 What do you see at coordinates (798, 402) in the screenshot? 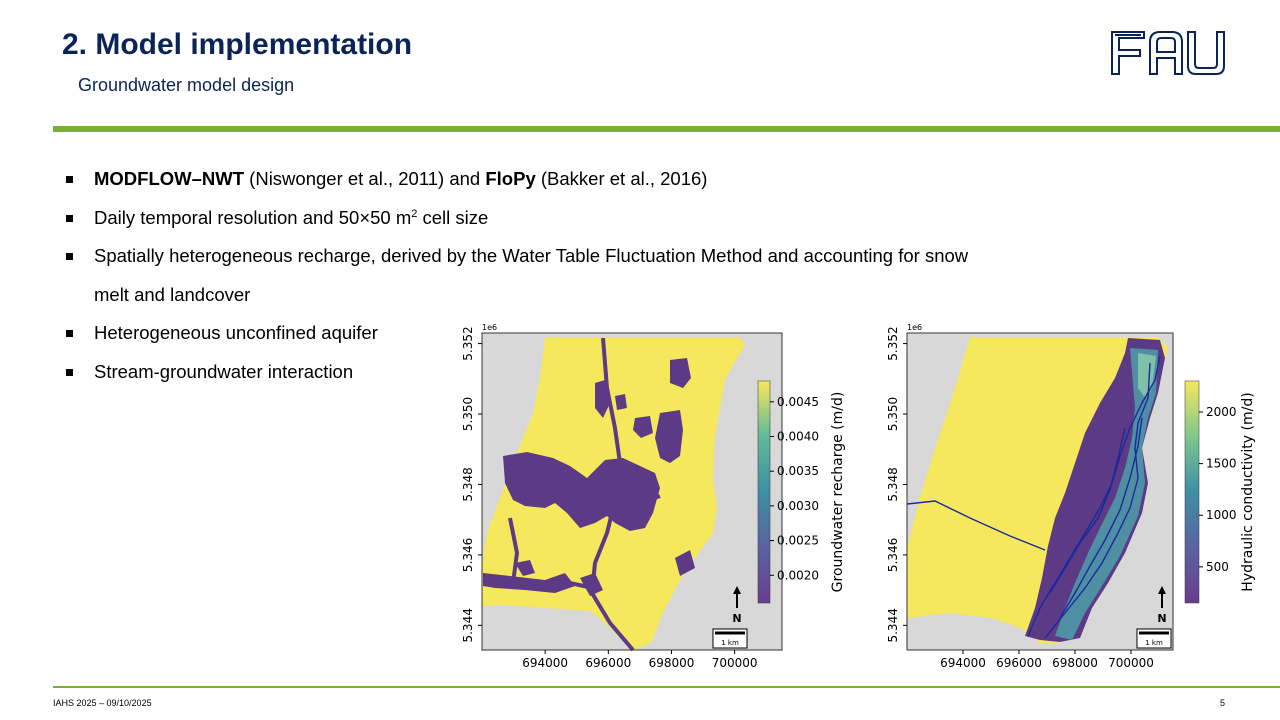
I see `colorbar-tick-label: 0.0045` at bounding box center [798, 402].